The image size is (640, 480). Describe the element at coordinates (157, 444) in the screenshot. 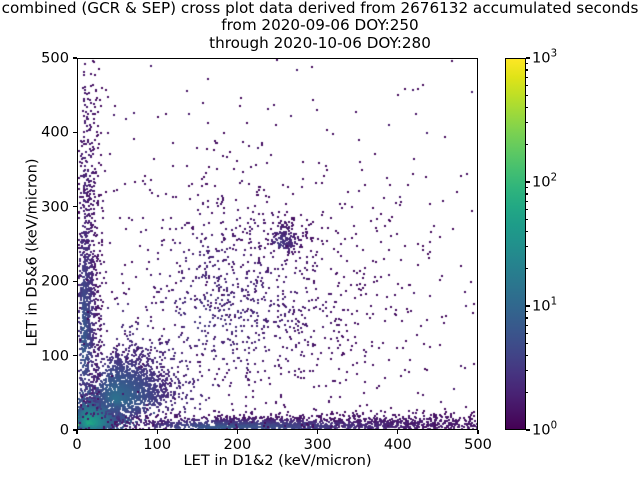

I see `x-tick-label: 100` at that location.